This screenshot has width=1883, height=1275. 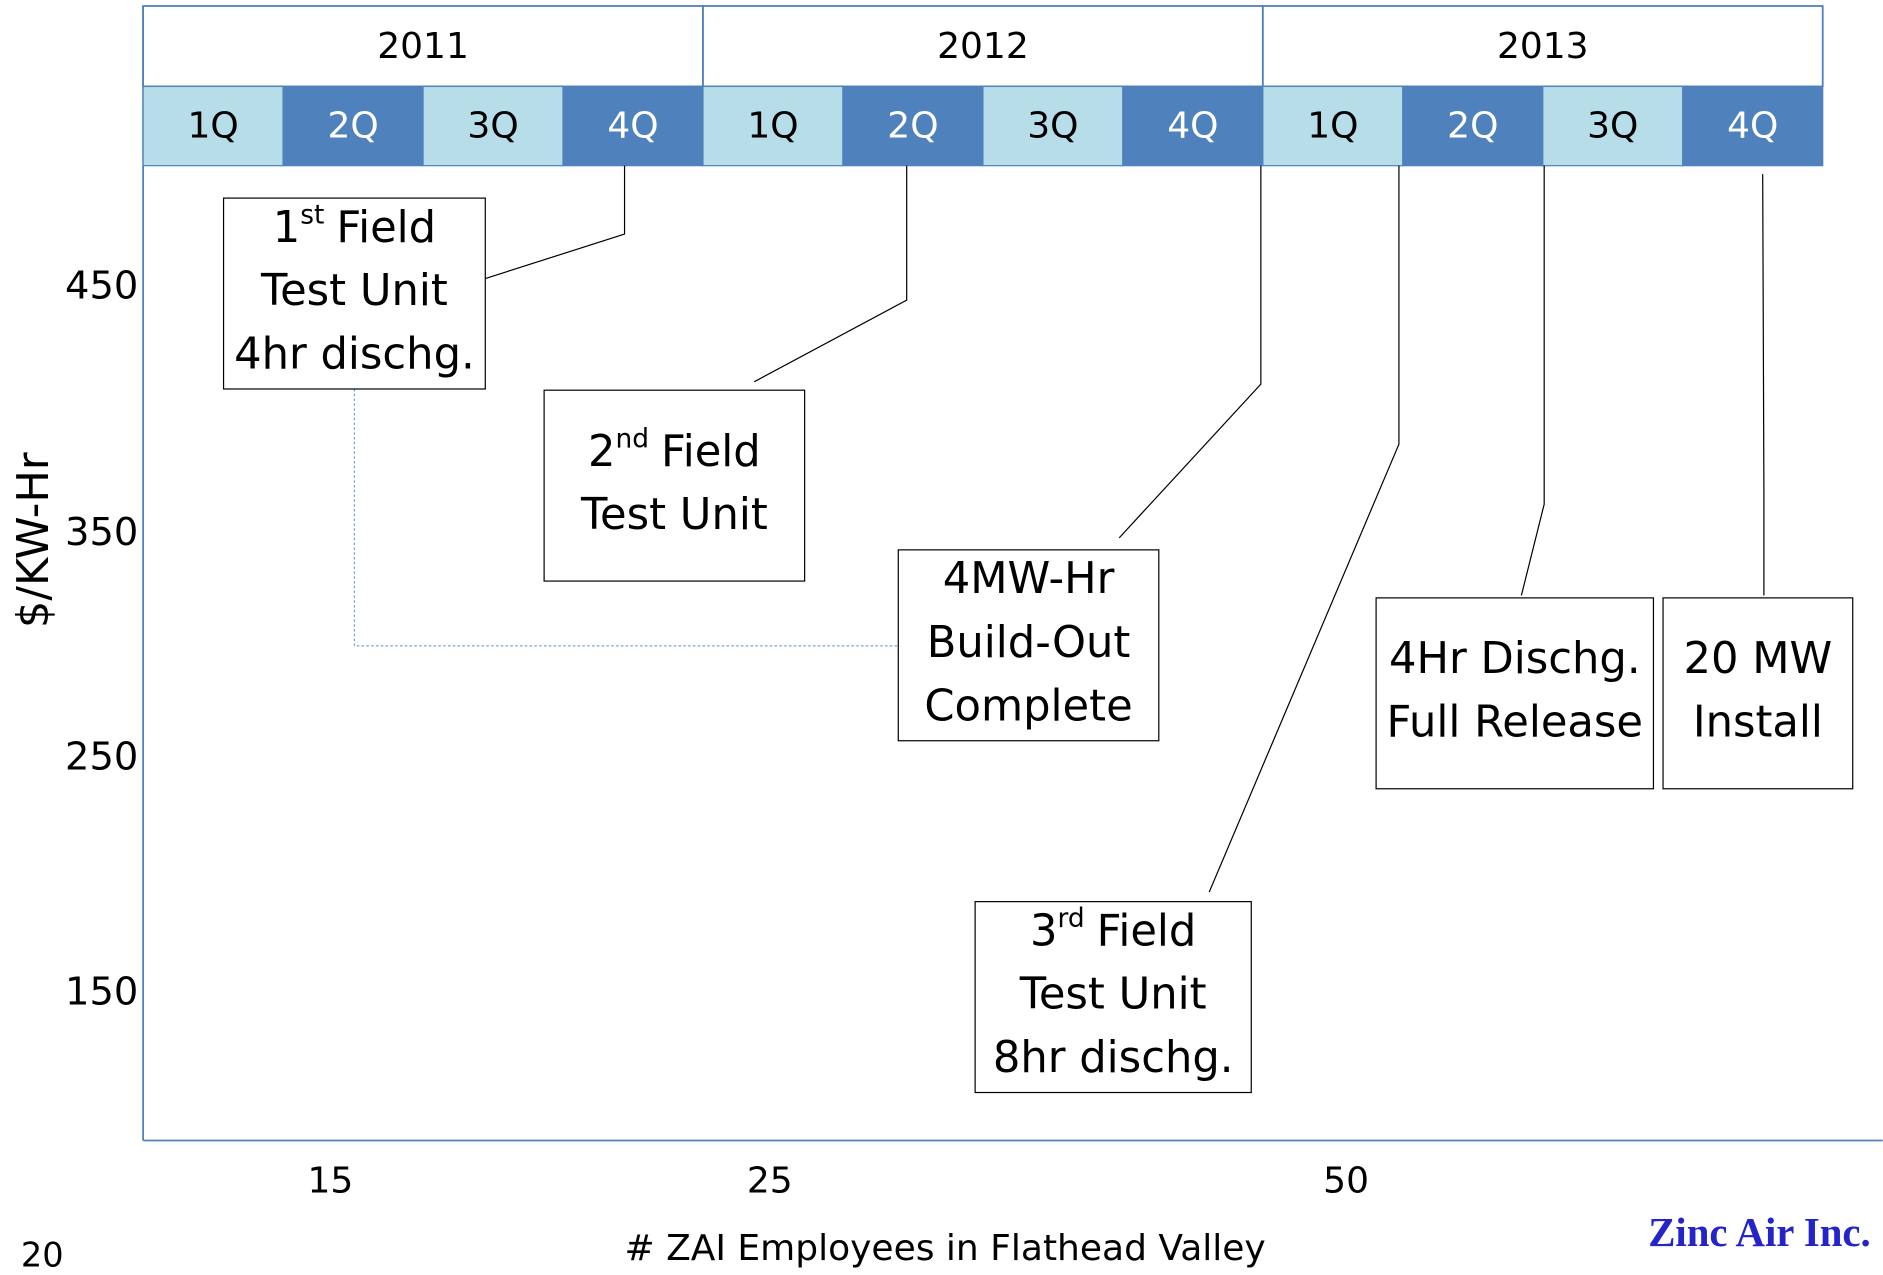 I want to click on milestone-text: Install, so click(x=1758, y=723).